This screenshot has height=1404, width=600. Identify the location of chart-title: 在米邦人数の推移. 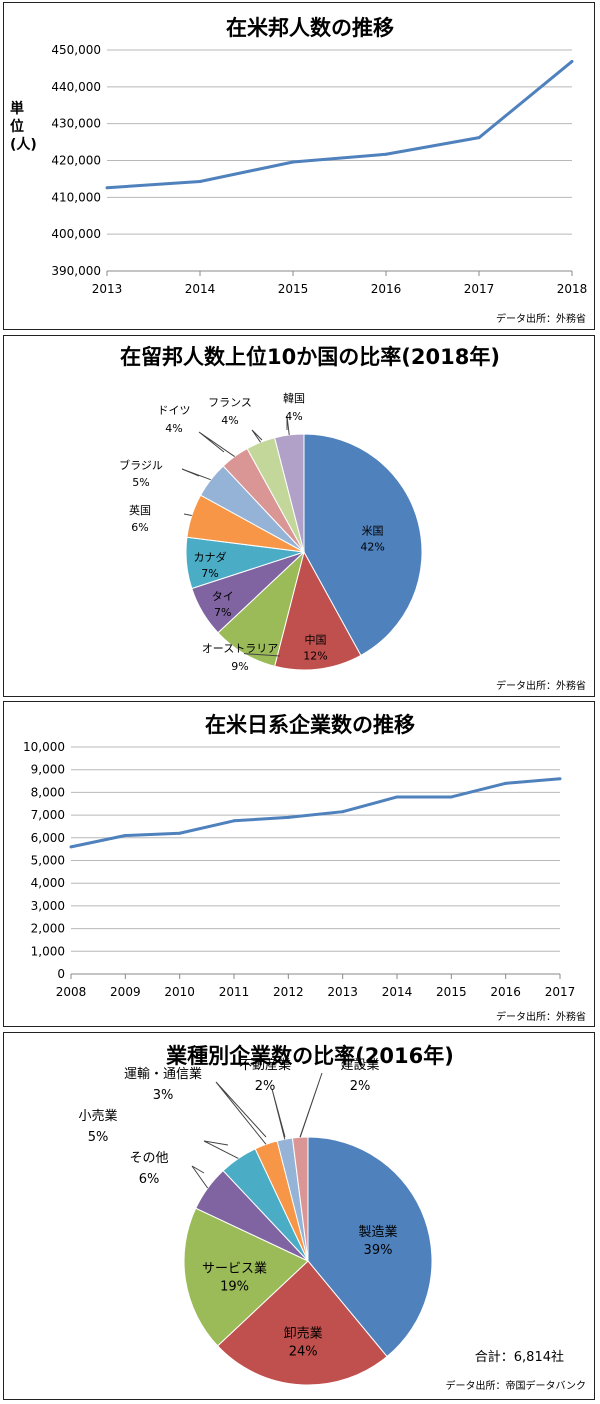
(310, 28).